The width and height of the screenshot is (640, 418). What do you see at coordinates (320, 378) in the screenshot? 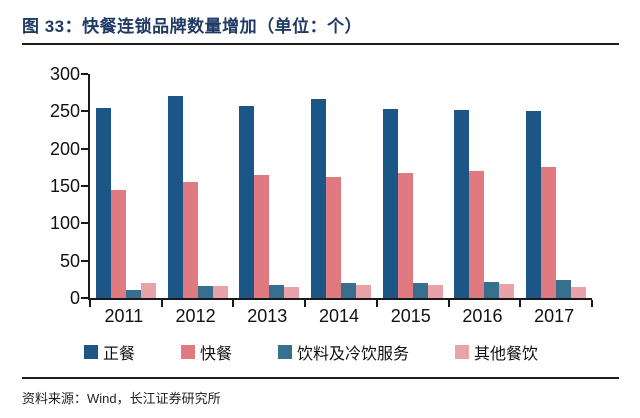
I see `footer-divider` at bounding box center [320, 378].